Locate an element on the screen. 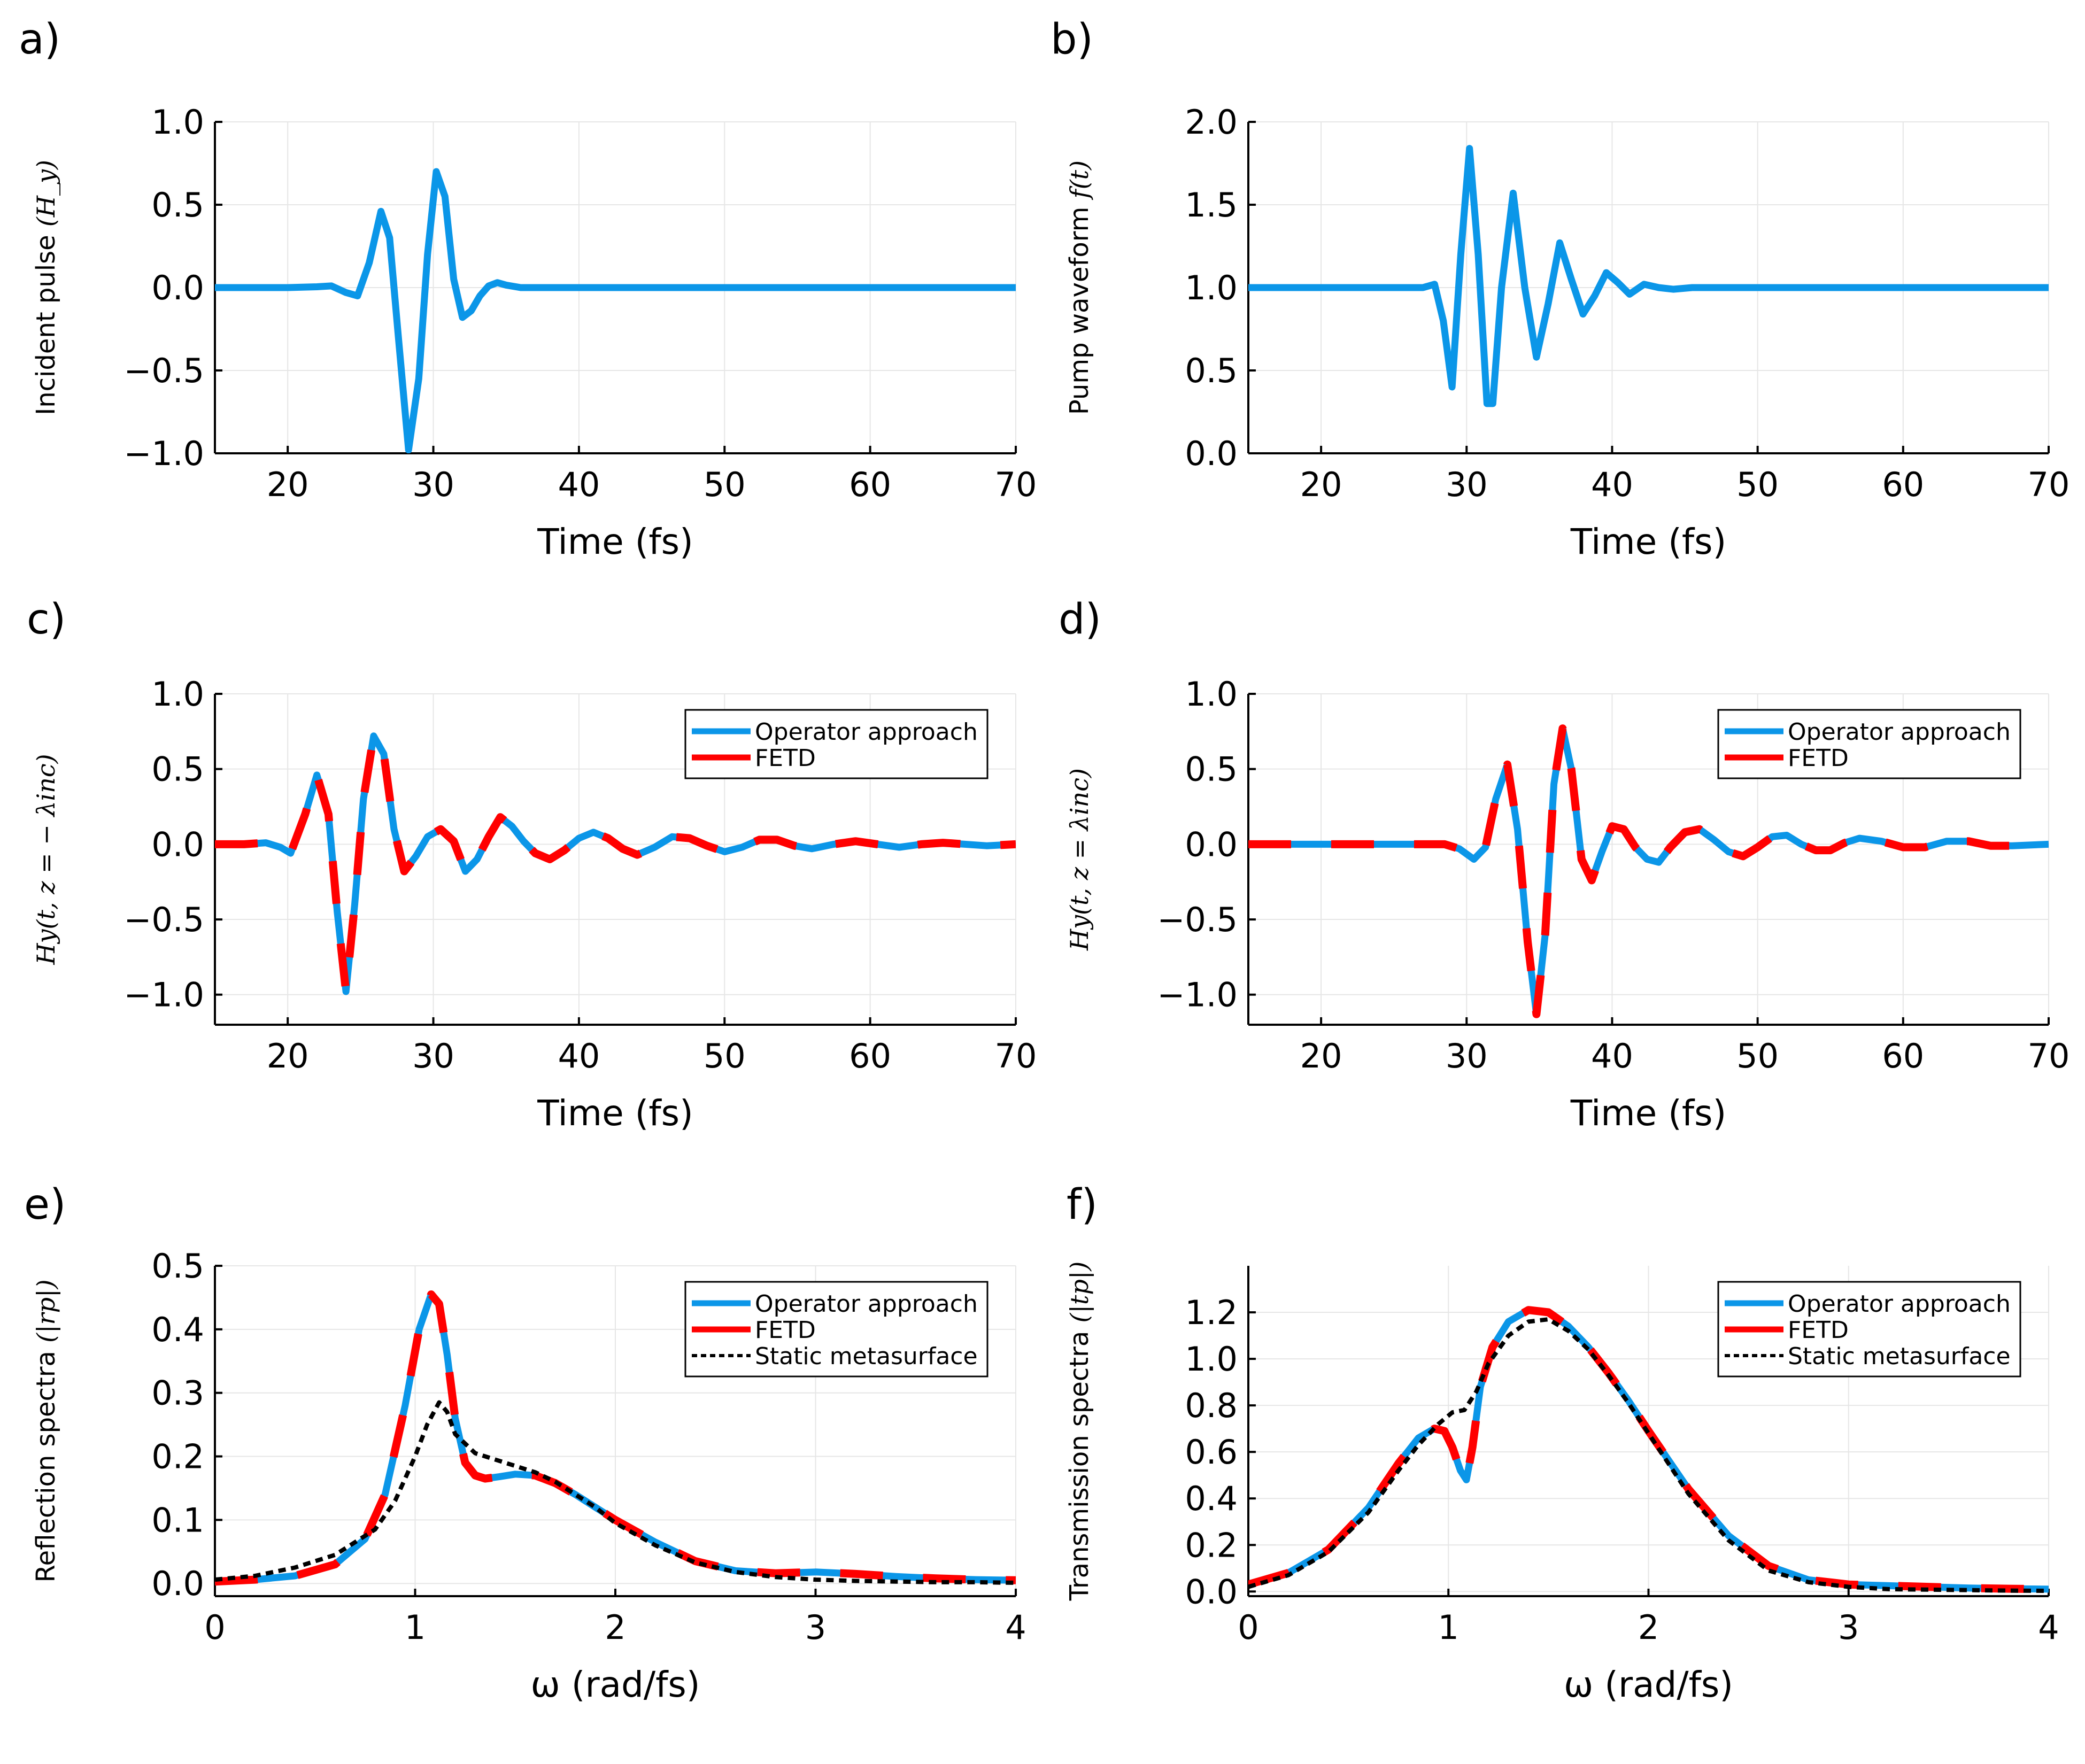  y-axis-label-math: f(t) is located at coordinates (1079, 180).